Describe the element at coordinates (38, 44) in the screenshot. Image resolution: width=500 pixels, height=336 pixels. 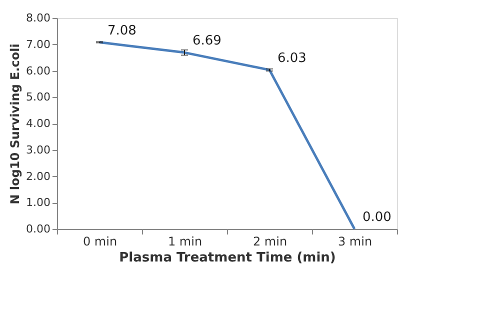
I see `y-tick-label: 7.00` at that location.